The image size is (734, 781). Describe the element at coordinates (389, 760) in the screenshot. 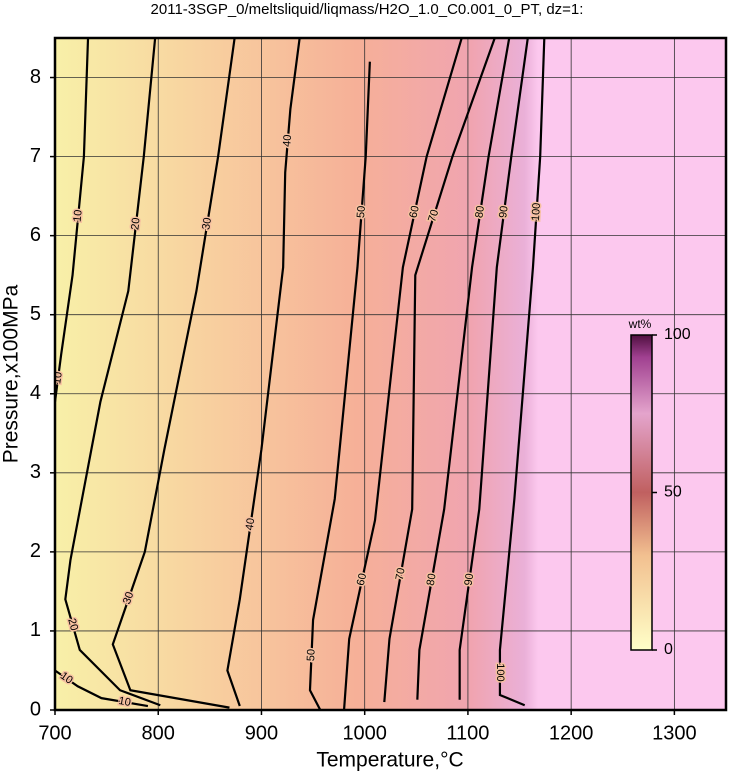

I see `x-axis-label: Temperature,°C` at that location.